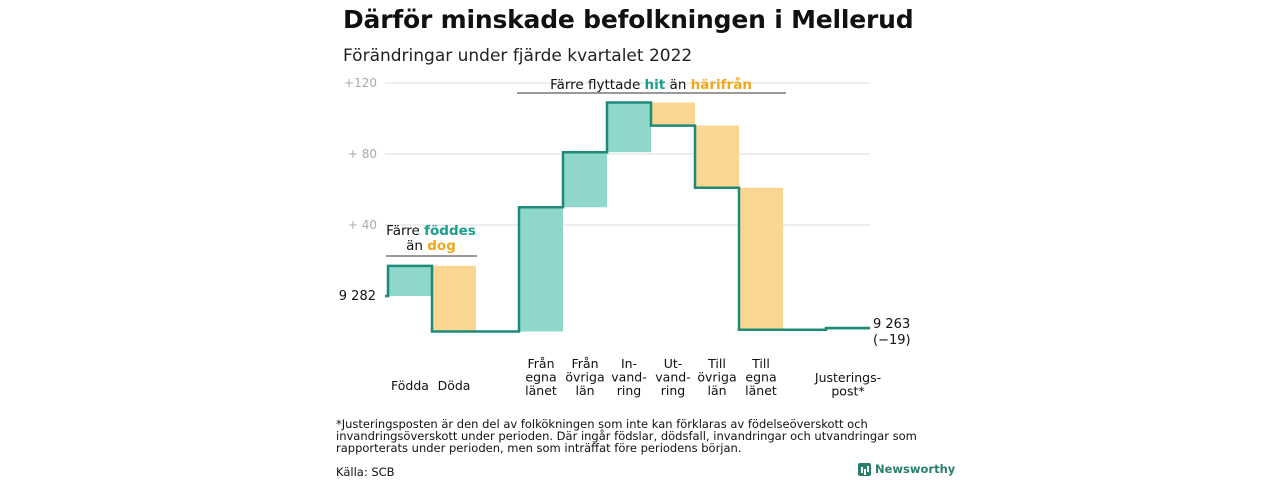 The image size is (1280, 480). I want to click on annotation-segment: dog, so click(441, 246).